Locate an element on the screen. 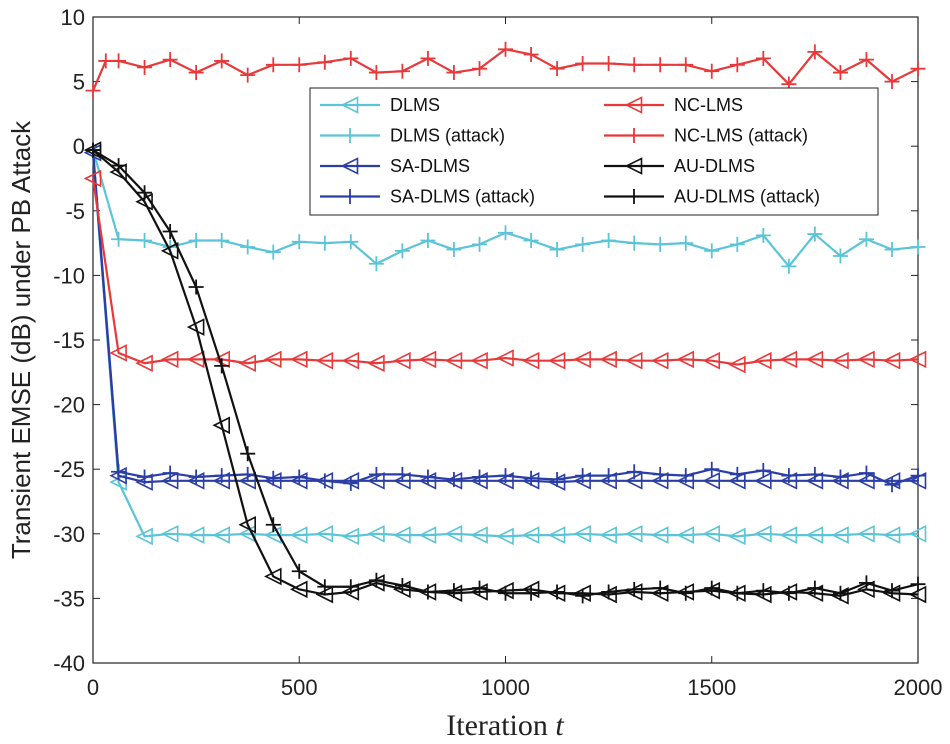 The image size is (950, 744). legend-item-nc-lms: NC-LMS is located at coordinates (673, 105).